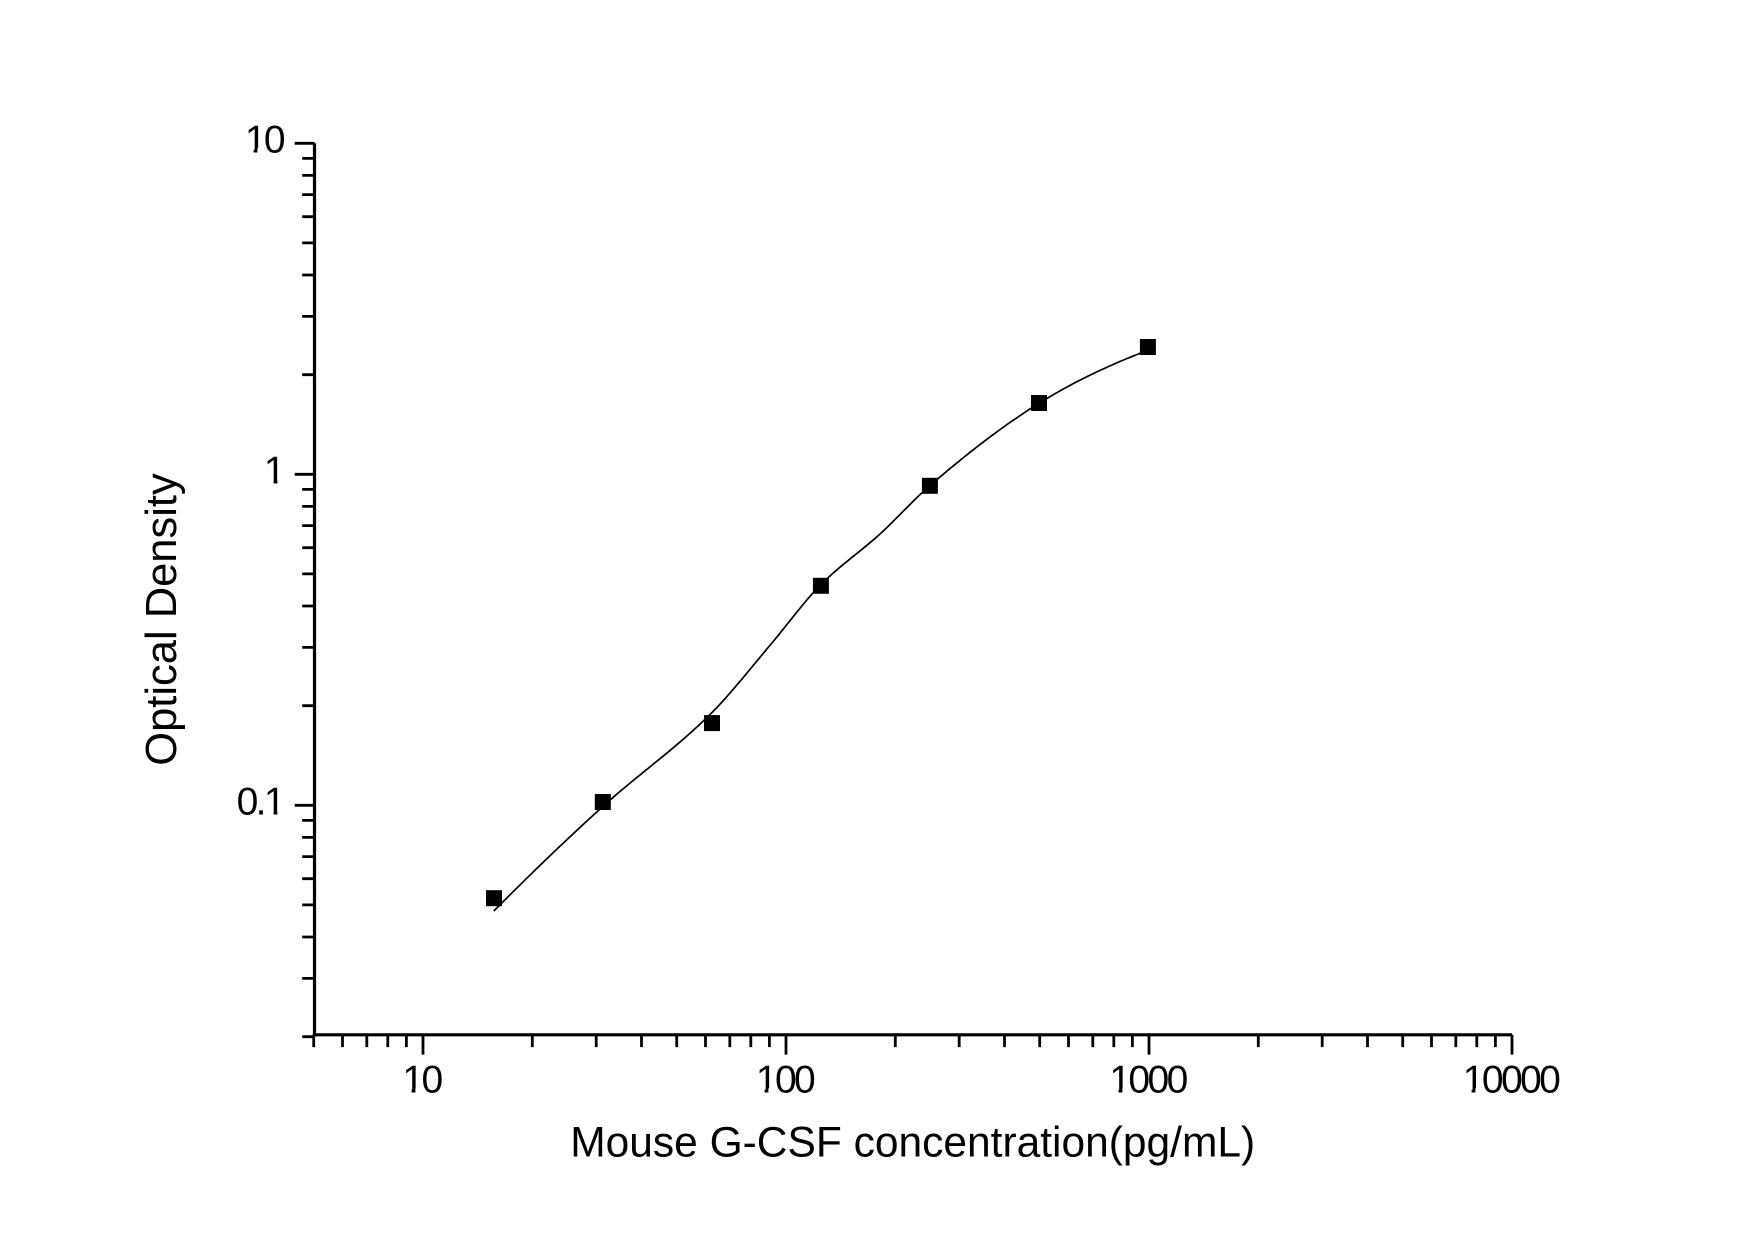  I want to click on svg-text: Optical Density, so click(162, 619).